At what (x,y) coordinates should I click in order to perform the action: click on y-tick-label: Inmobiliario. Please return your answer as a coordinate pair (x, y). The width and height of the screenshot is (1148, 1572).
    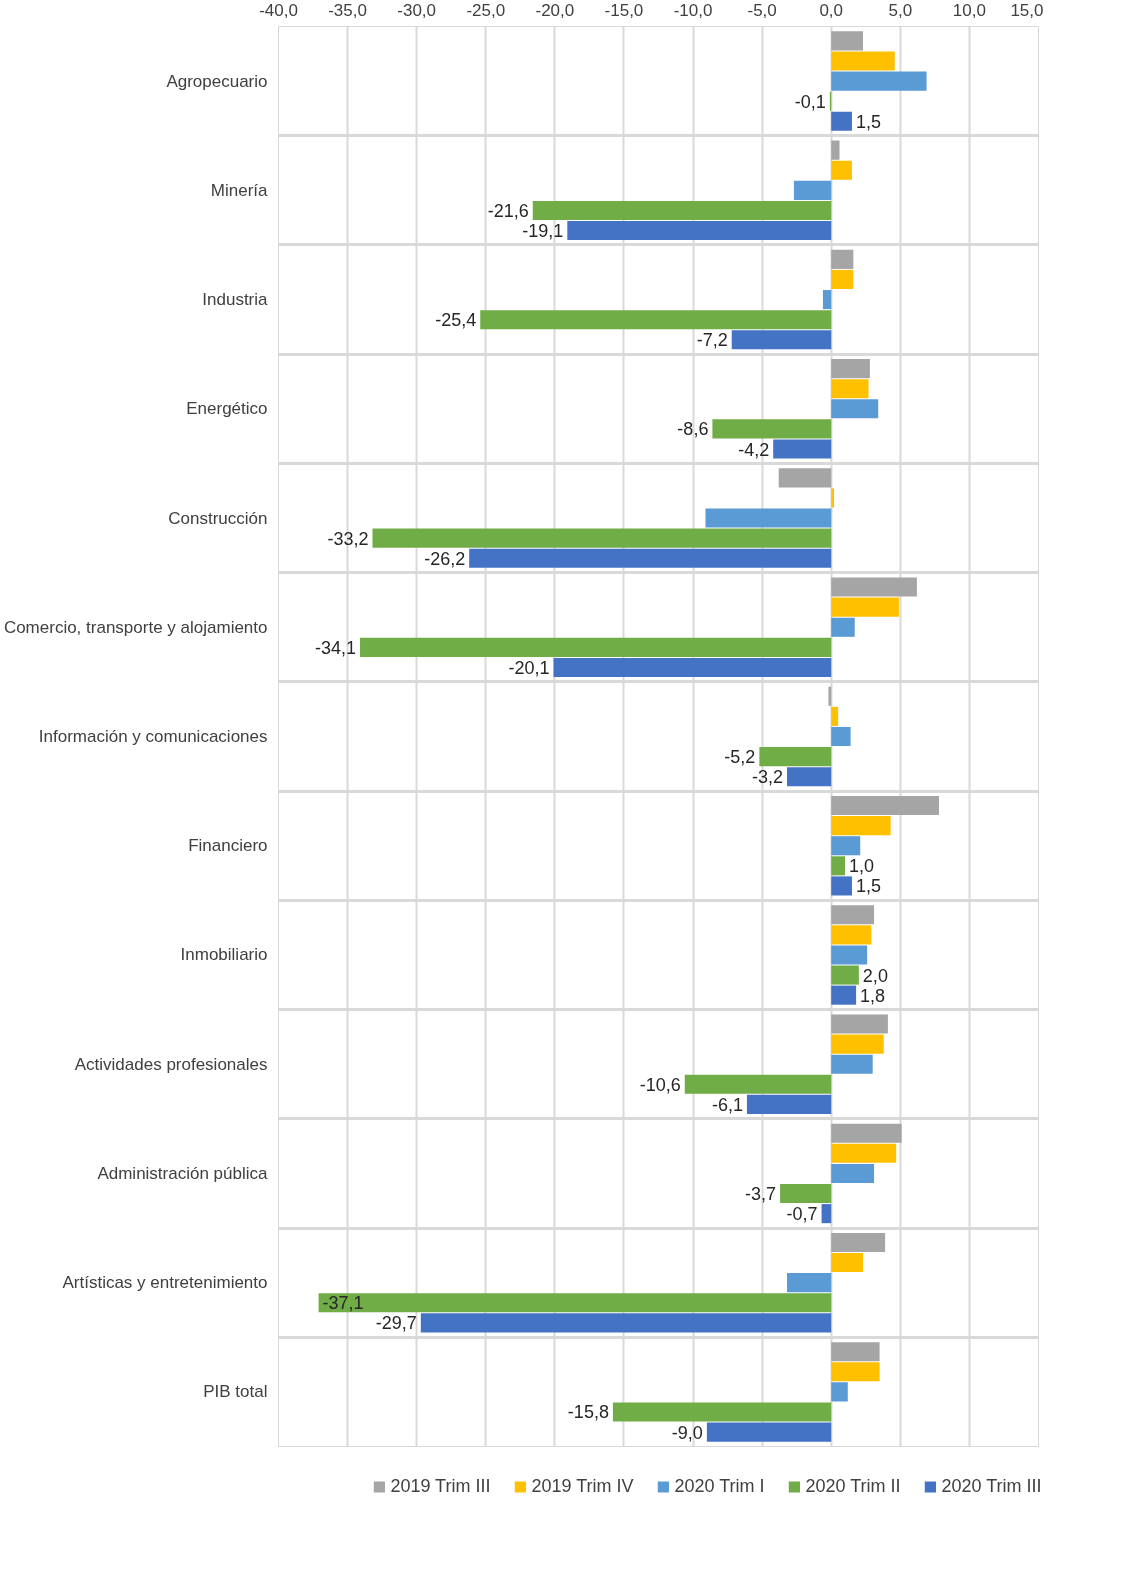
    Looking at the image, I should click on (224, 955).